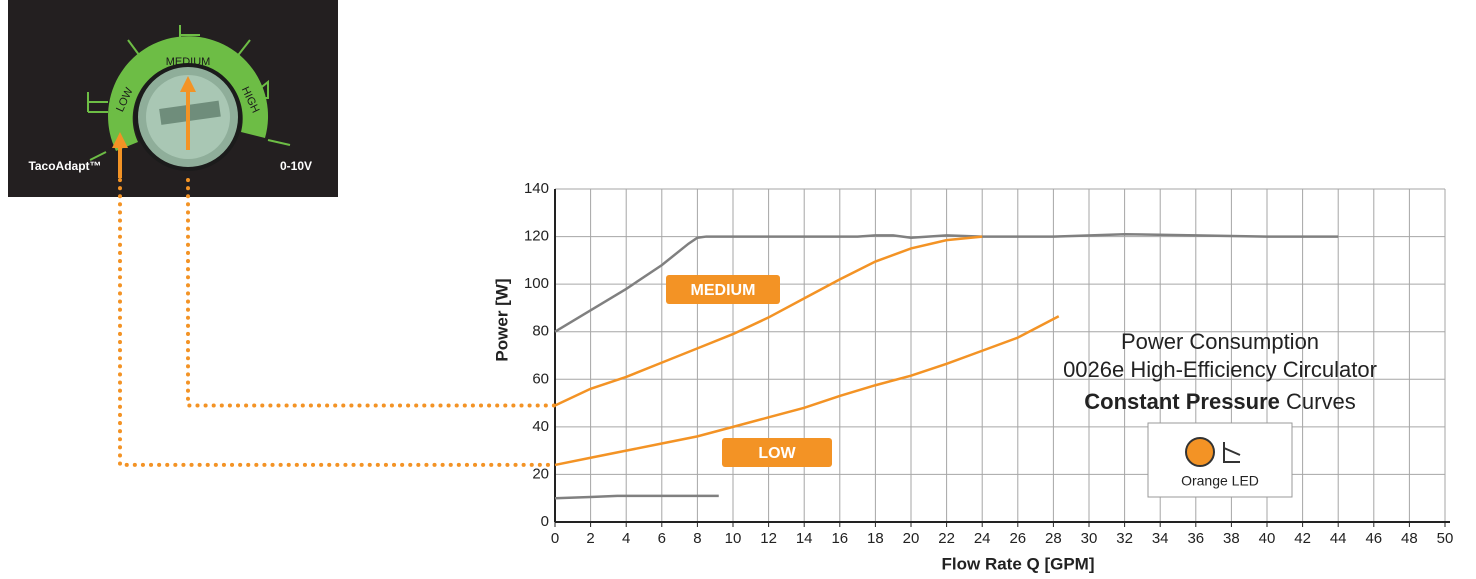  What do you see at coordinates (1267, 538) in the screenshot?
I see `x-tick-label: 40` at bounding box center [1267, 538].